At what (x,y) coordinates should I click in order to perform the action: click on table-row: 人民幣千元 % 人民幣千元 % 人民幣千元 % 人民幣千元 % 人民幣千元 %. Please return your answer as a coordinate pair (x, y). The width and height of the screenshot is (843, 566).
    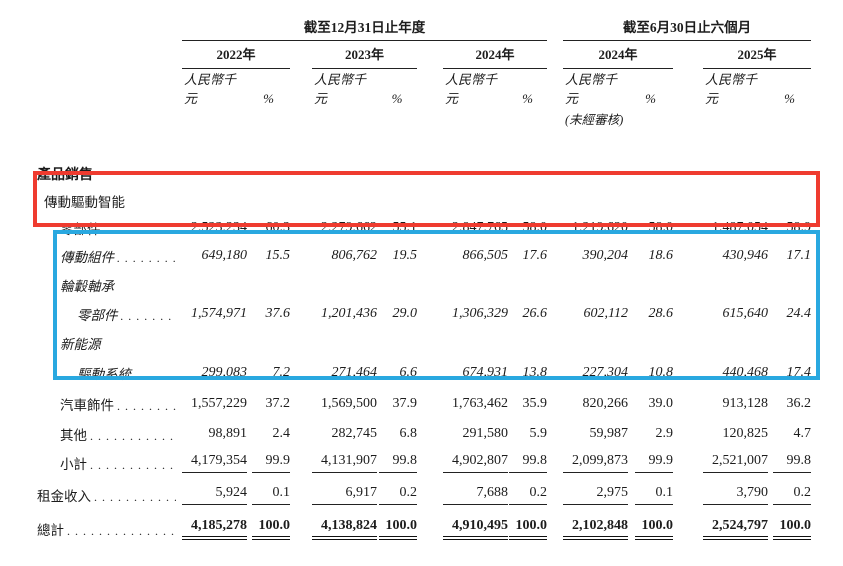
    Looking at the image, I should click on (424, 88).